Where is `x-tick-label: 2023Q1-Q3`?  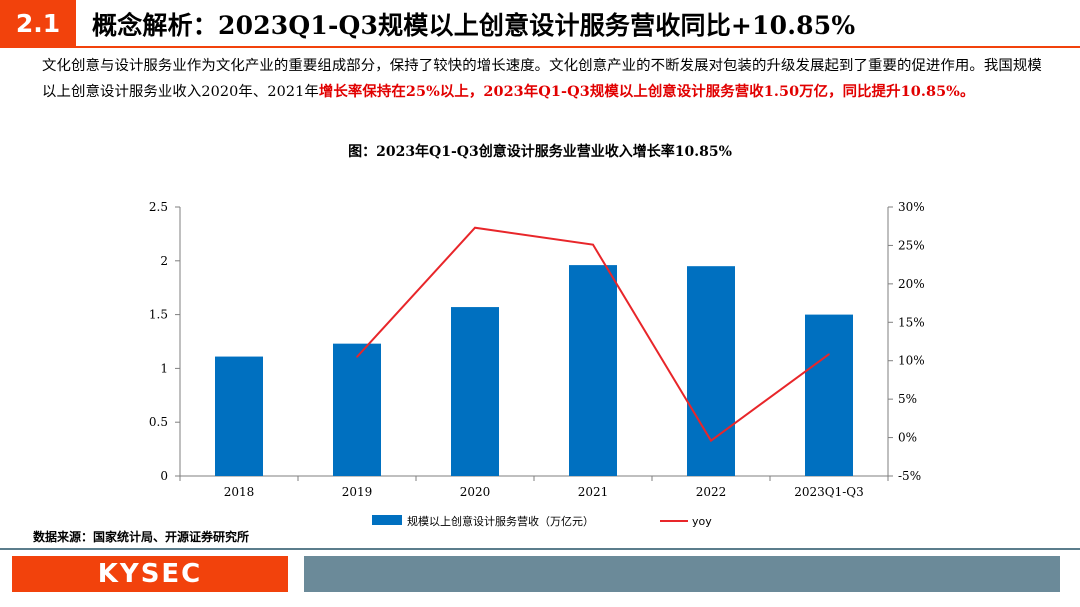
x-tick-label: 2023Q1-Q3 is located at coordinates (829, 492).